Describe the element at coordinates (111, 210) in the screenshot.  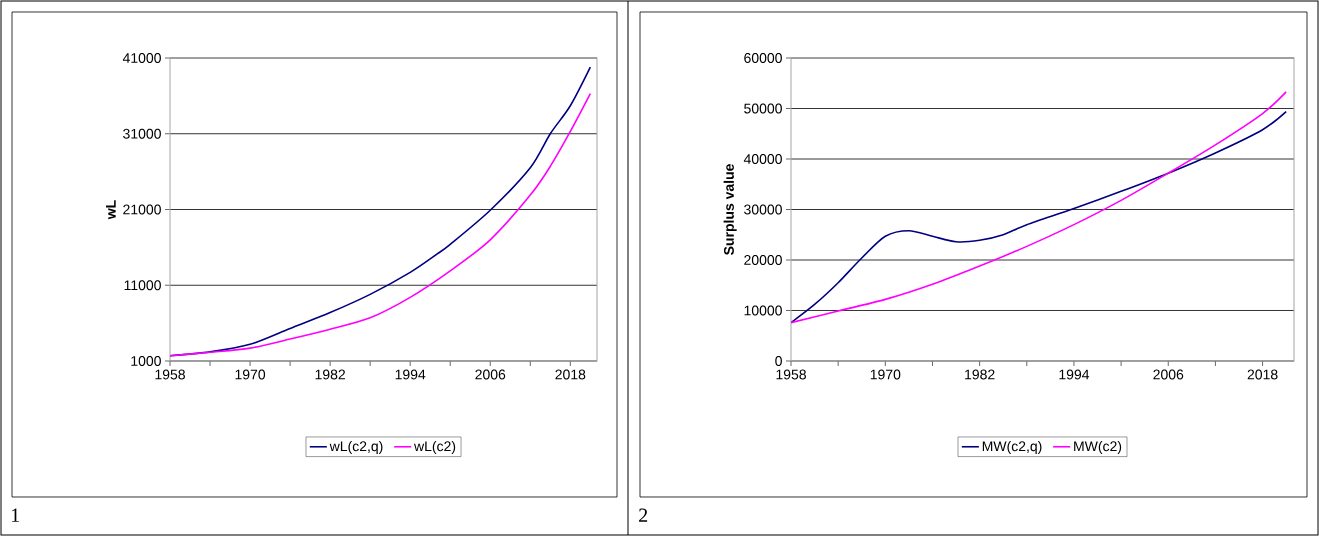
I see `y-axis-title: wL` at that location.